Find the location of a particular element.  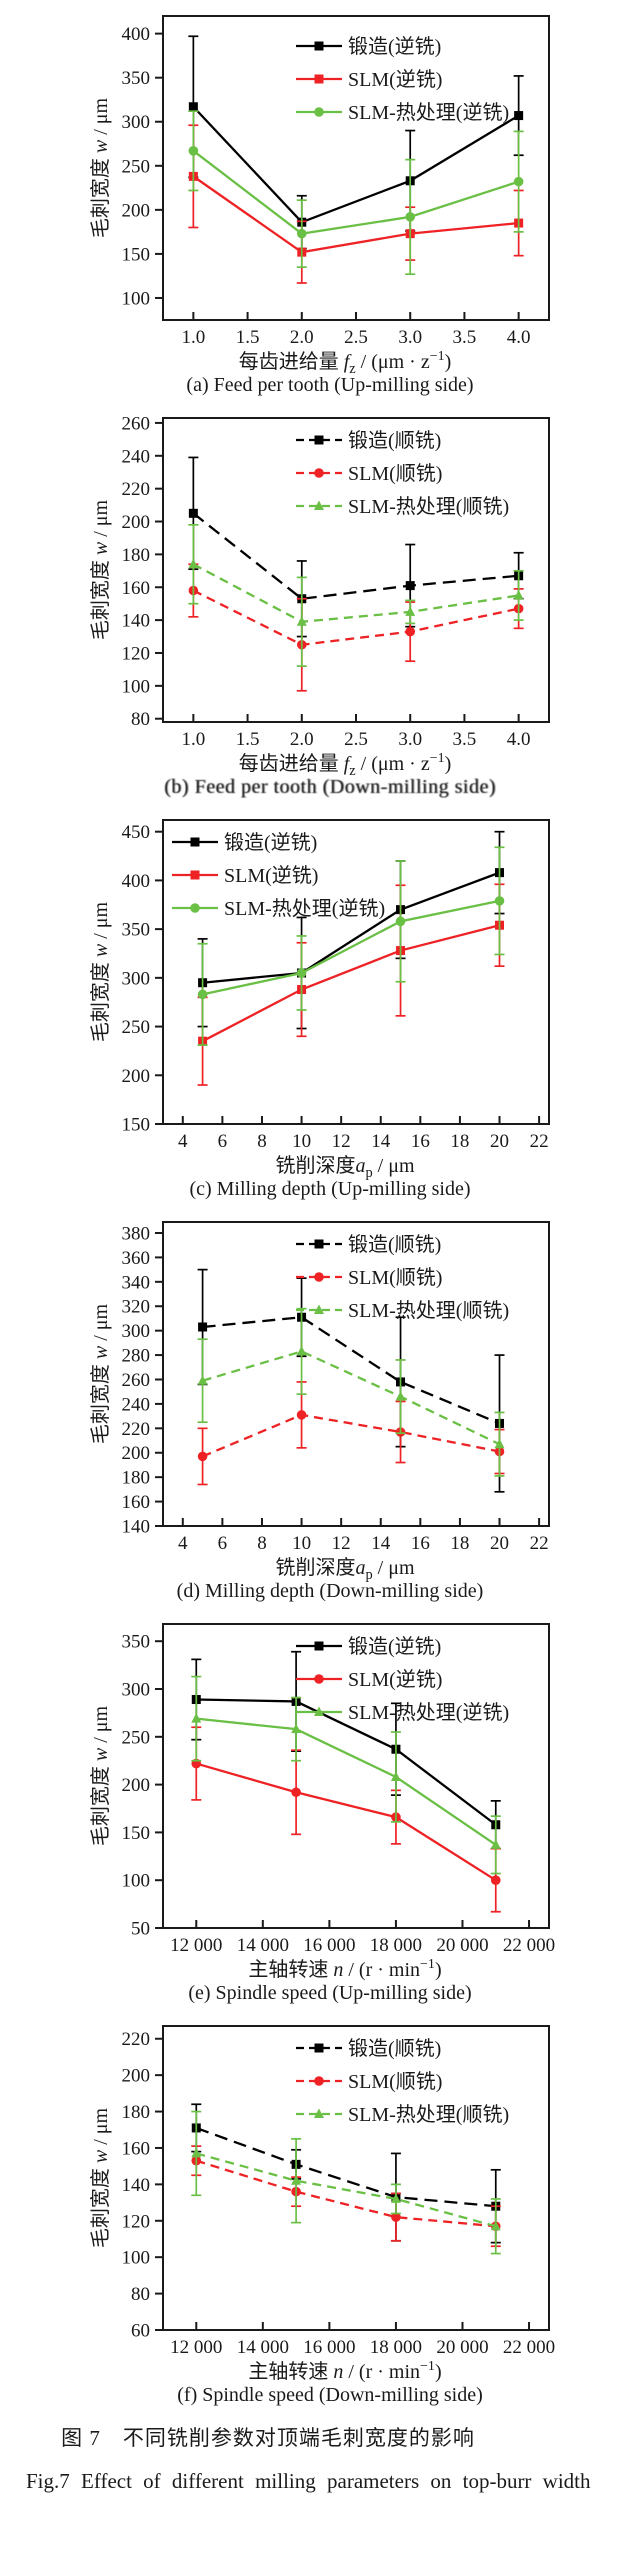

legend: 锻造(顺铣) SLM(顺铣) SLM-热处理(顺铣) is located at coordinates (402, 1277).